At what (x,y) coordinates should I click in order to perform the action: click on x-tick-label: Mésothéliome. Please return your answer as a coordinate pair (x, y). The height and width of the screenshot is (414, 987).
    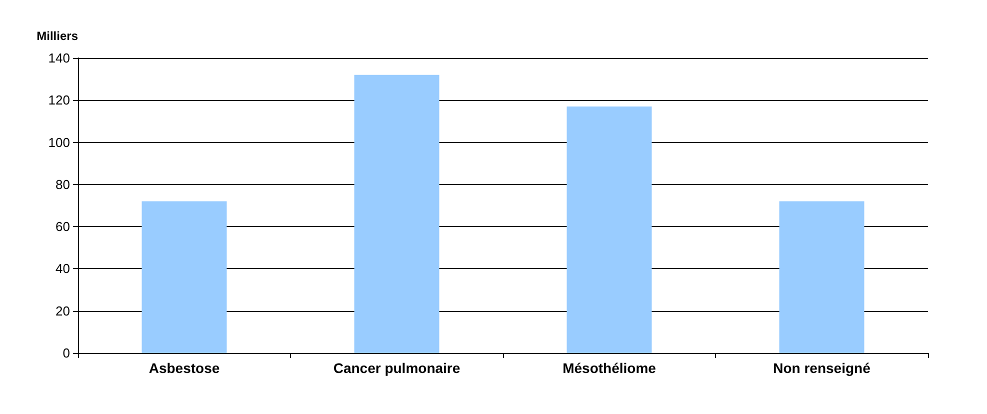
    Looking at the image, I should click on (609, 368).